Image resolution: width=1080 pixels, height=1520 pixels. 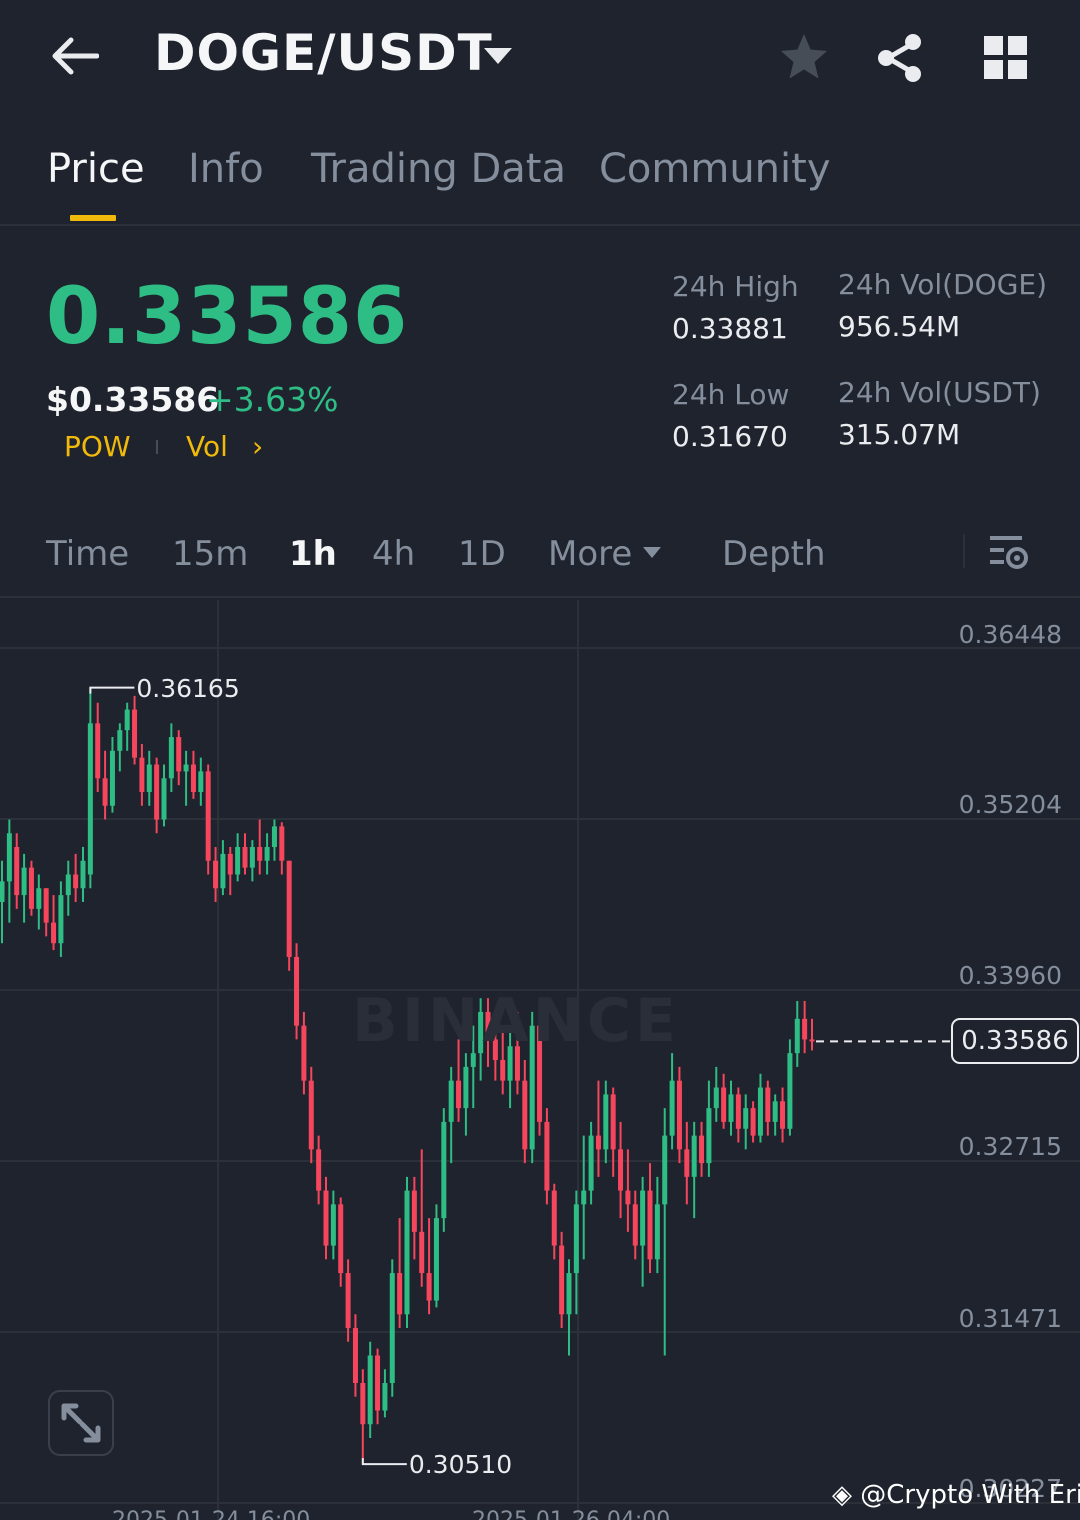 I want to click on back-button, so click(x=75, y=56).